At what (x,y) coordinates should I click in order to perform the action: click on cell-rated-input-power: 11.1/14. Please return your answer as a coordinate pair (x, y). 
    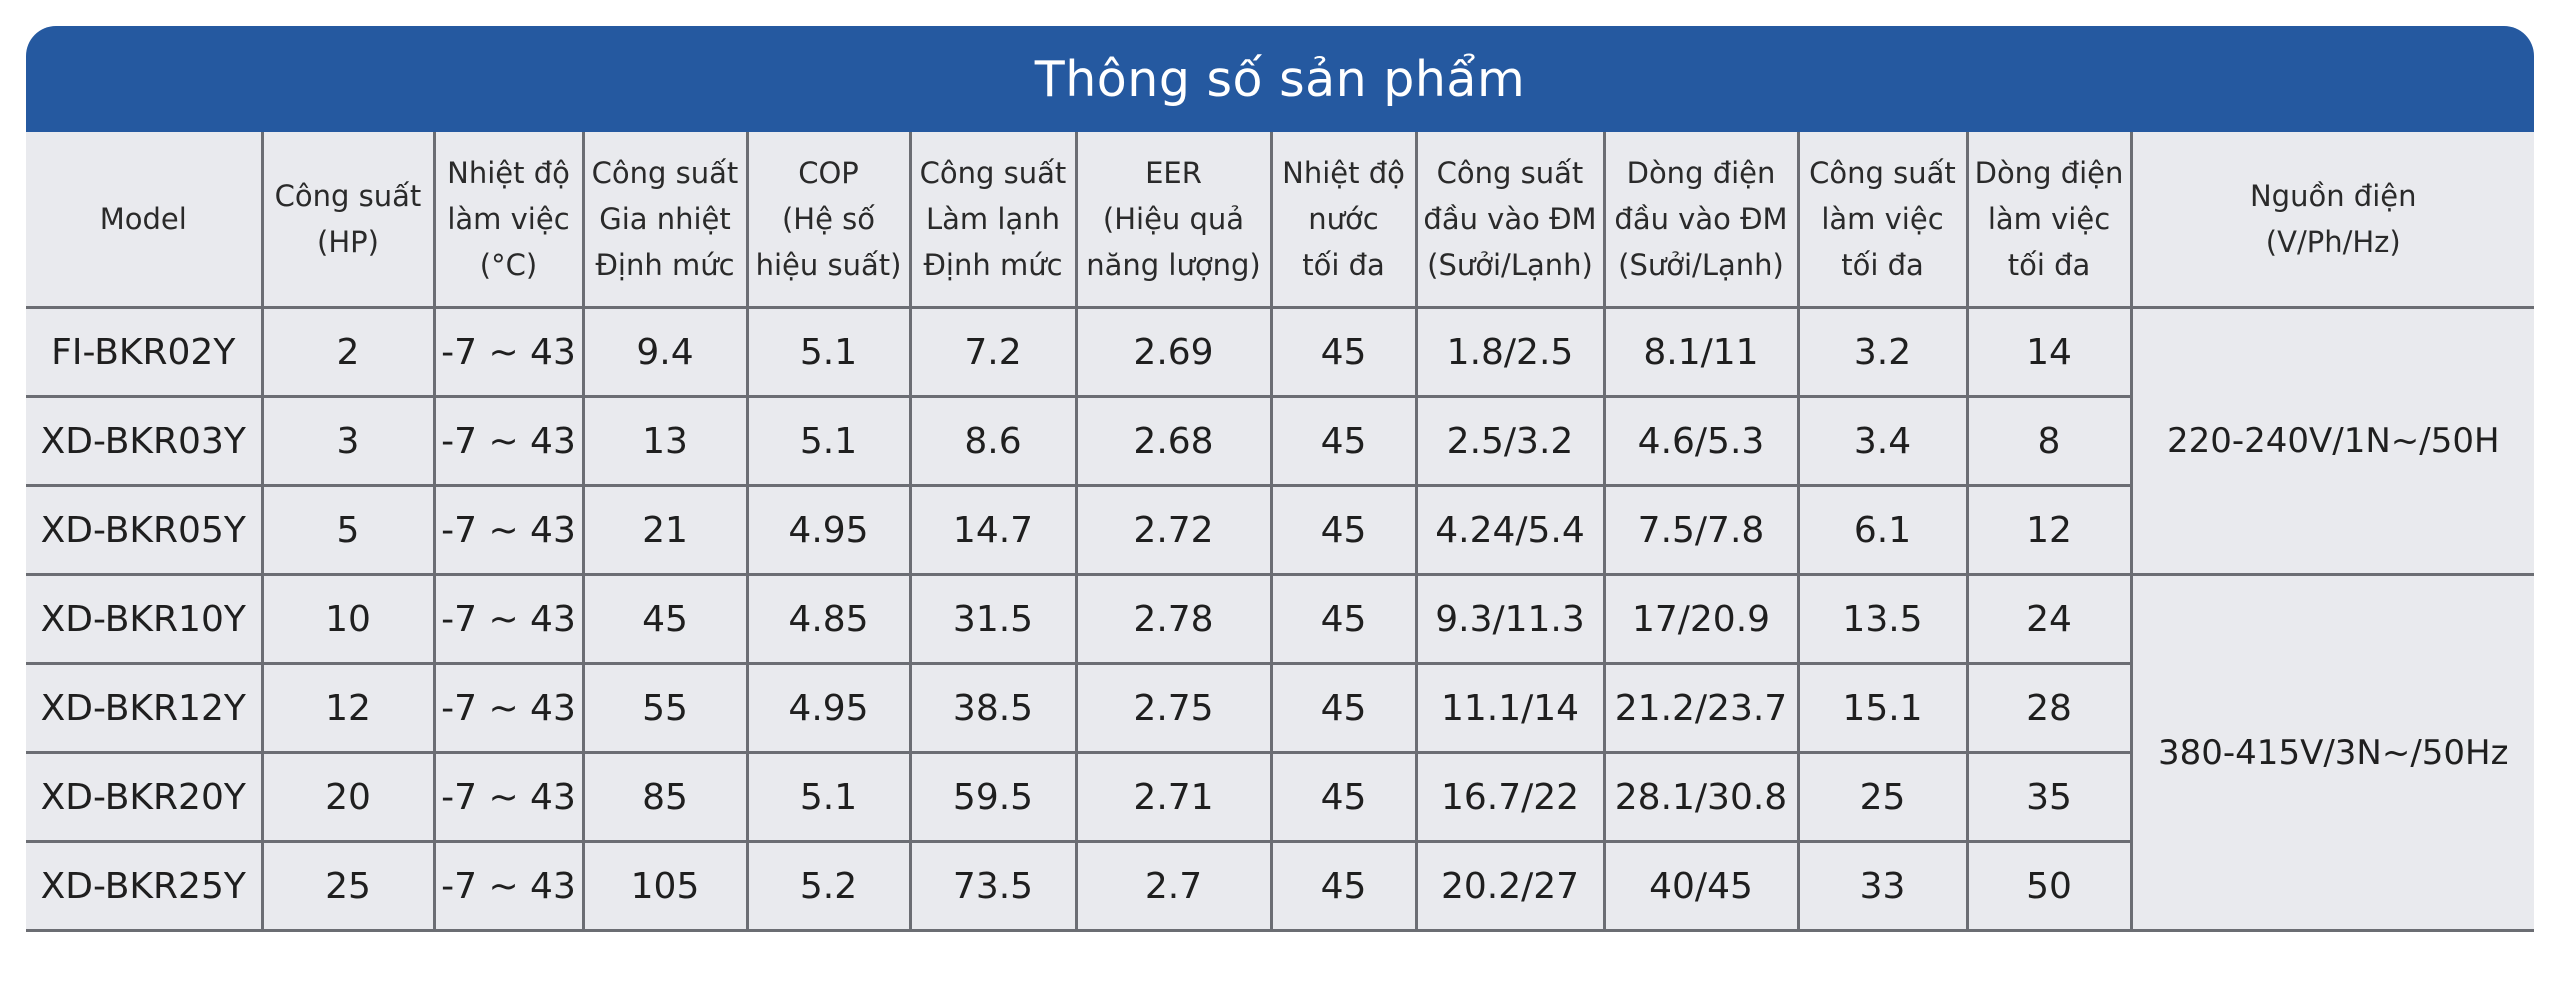
    Looking at the image, I should click on (1510, 708).